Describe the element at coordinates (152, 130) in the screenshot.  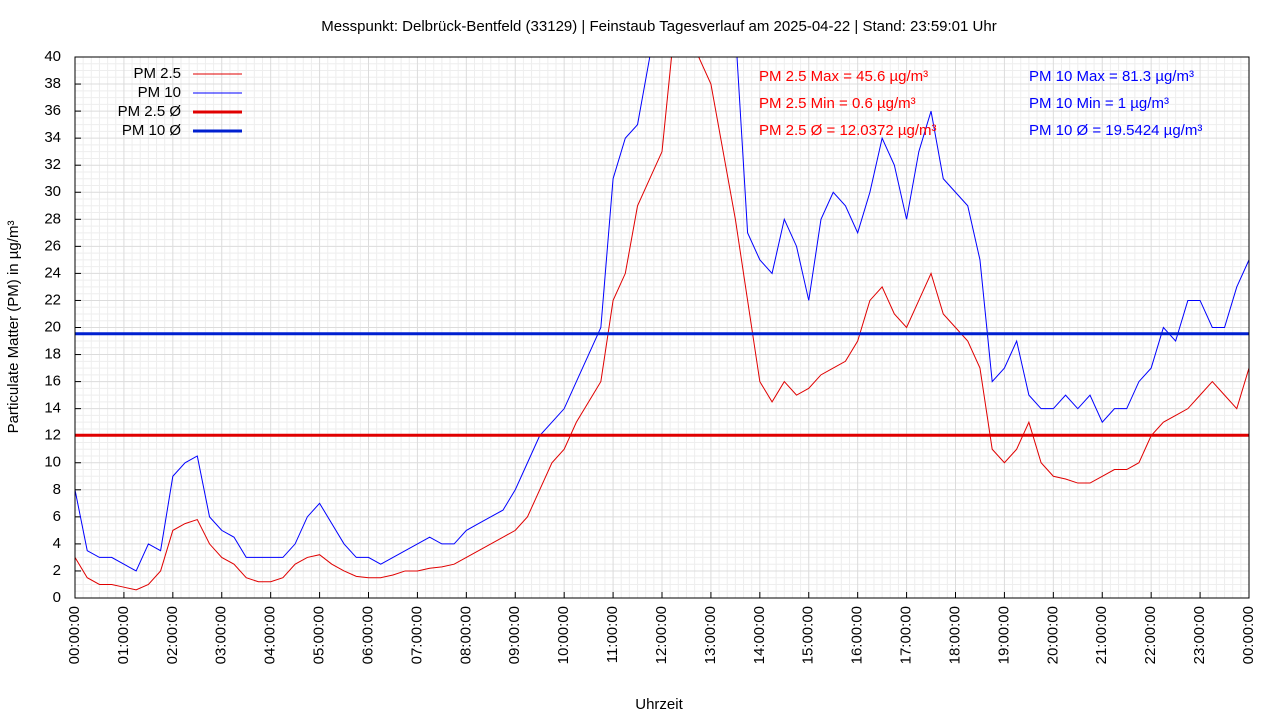
I see `legend-label: PM 10 Ø` at that location.